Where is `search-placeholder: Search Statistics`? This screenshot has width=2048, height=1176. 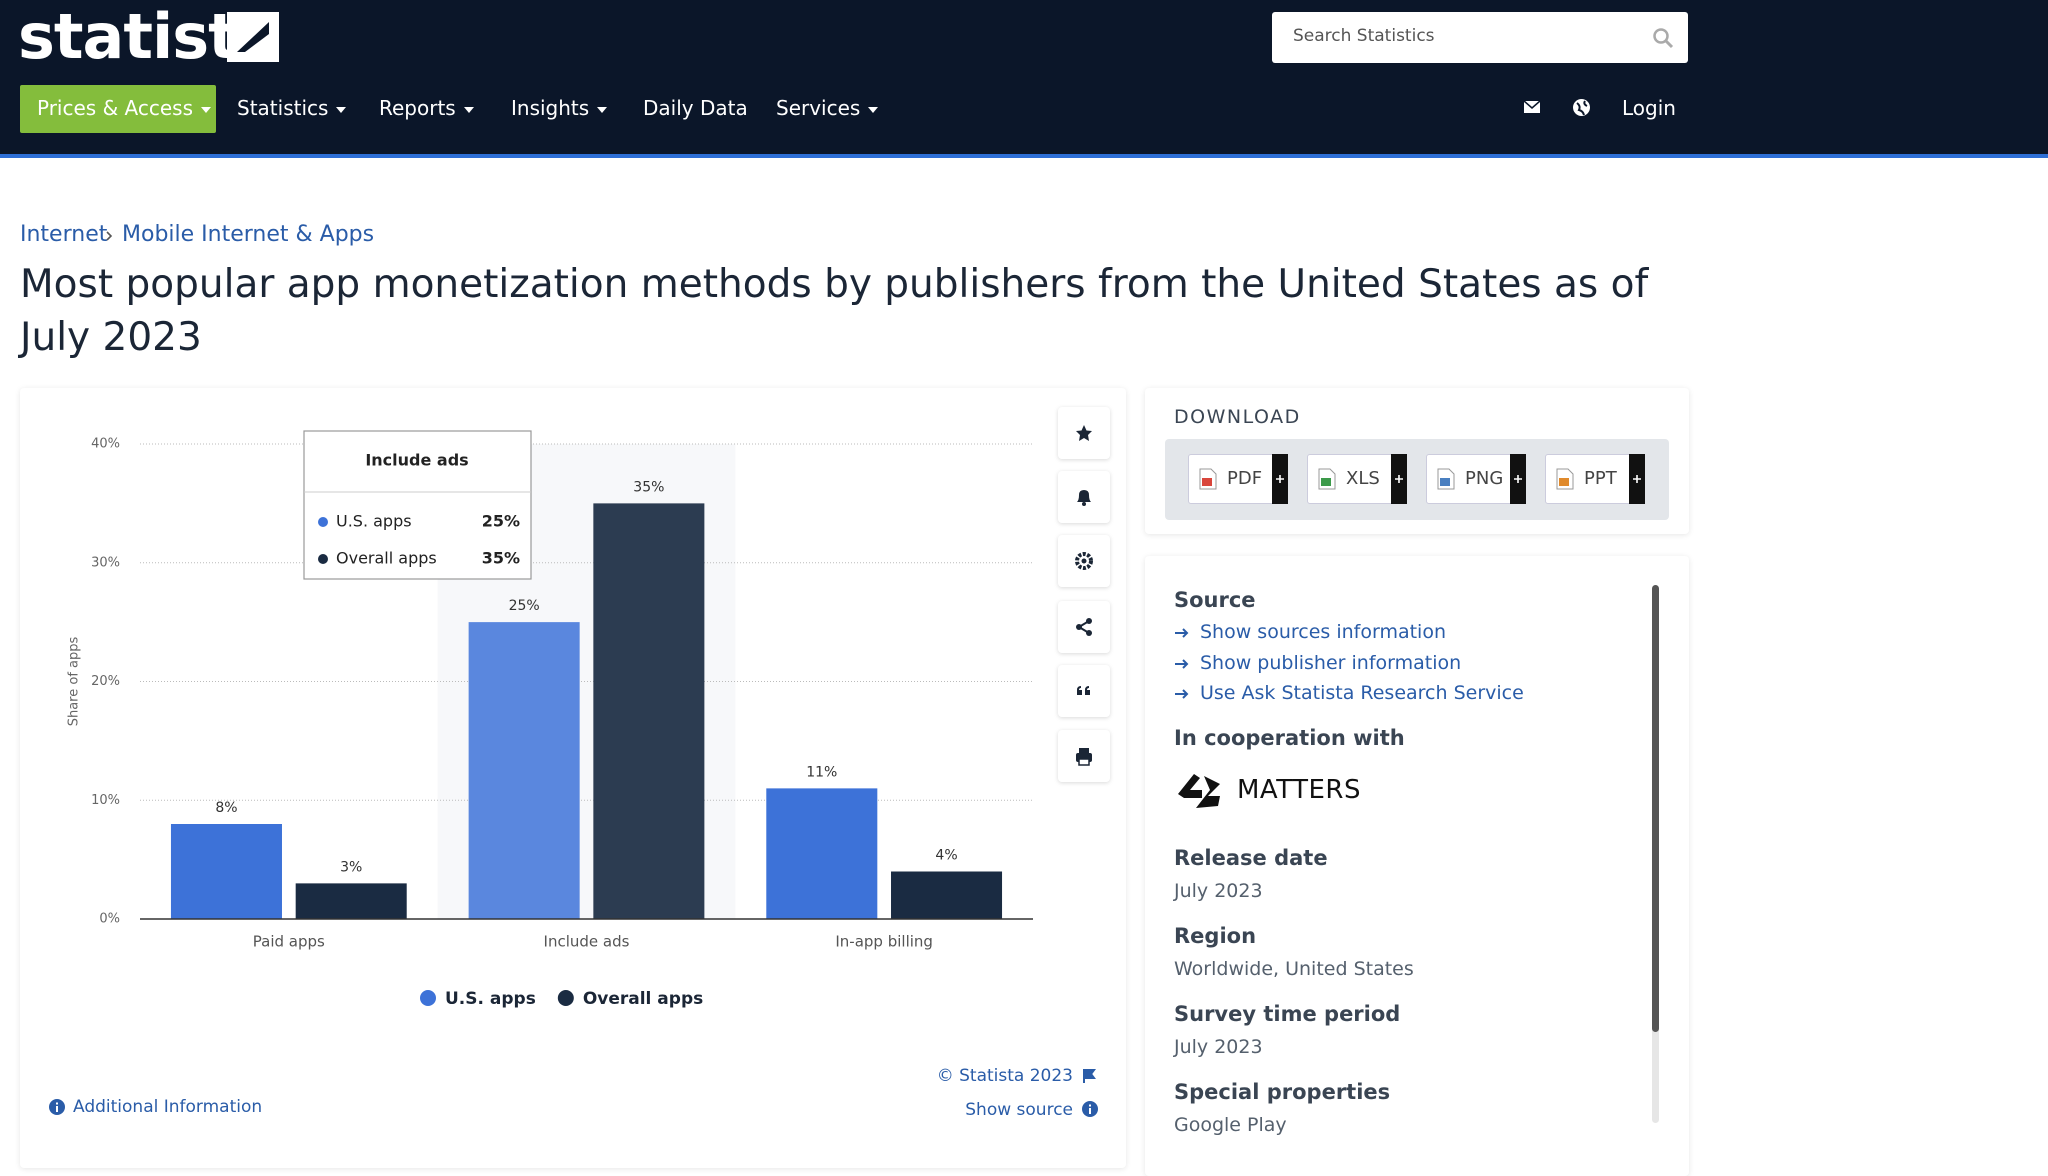
search-placeholder: Search Statistics is located at coordinates (1364, 36).